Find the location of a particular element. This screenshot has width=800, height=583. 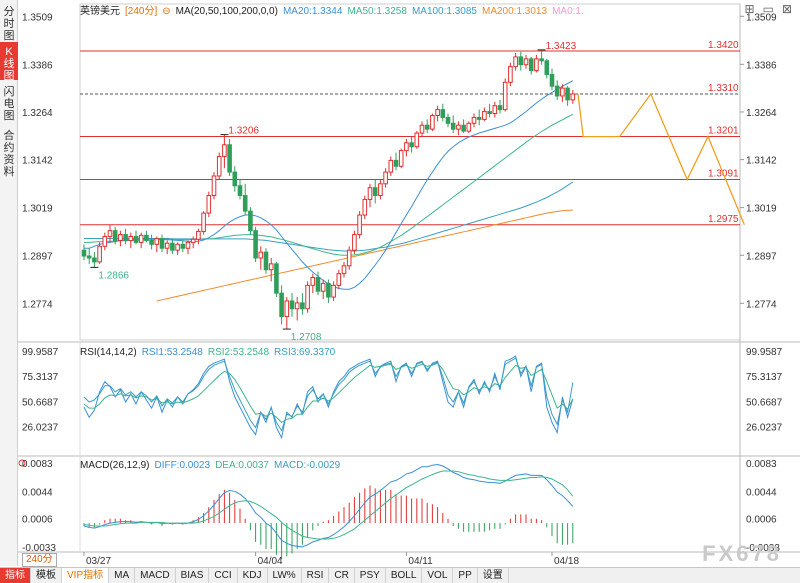

level-label: 1.3420 is located at coordinates (723, 45).